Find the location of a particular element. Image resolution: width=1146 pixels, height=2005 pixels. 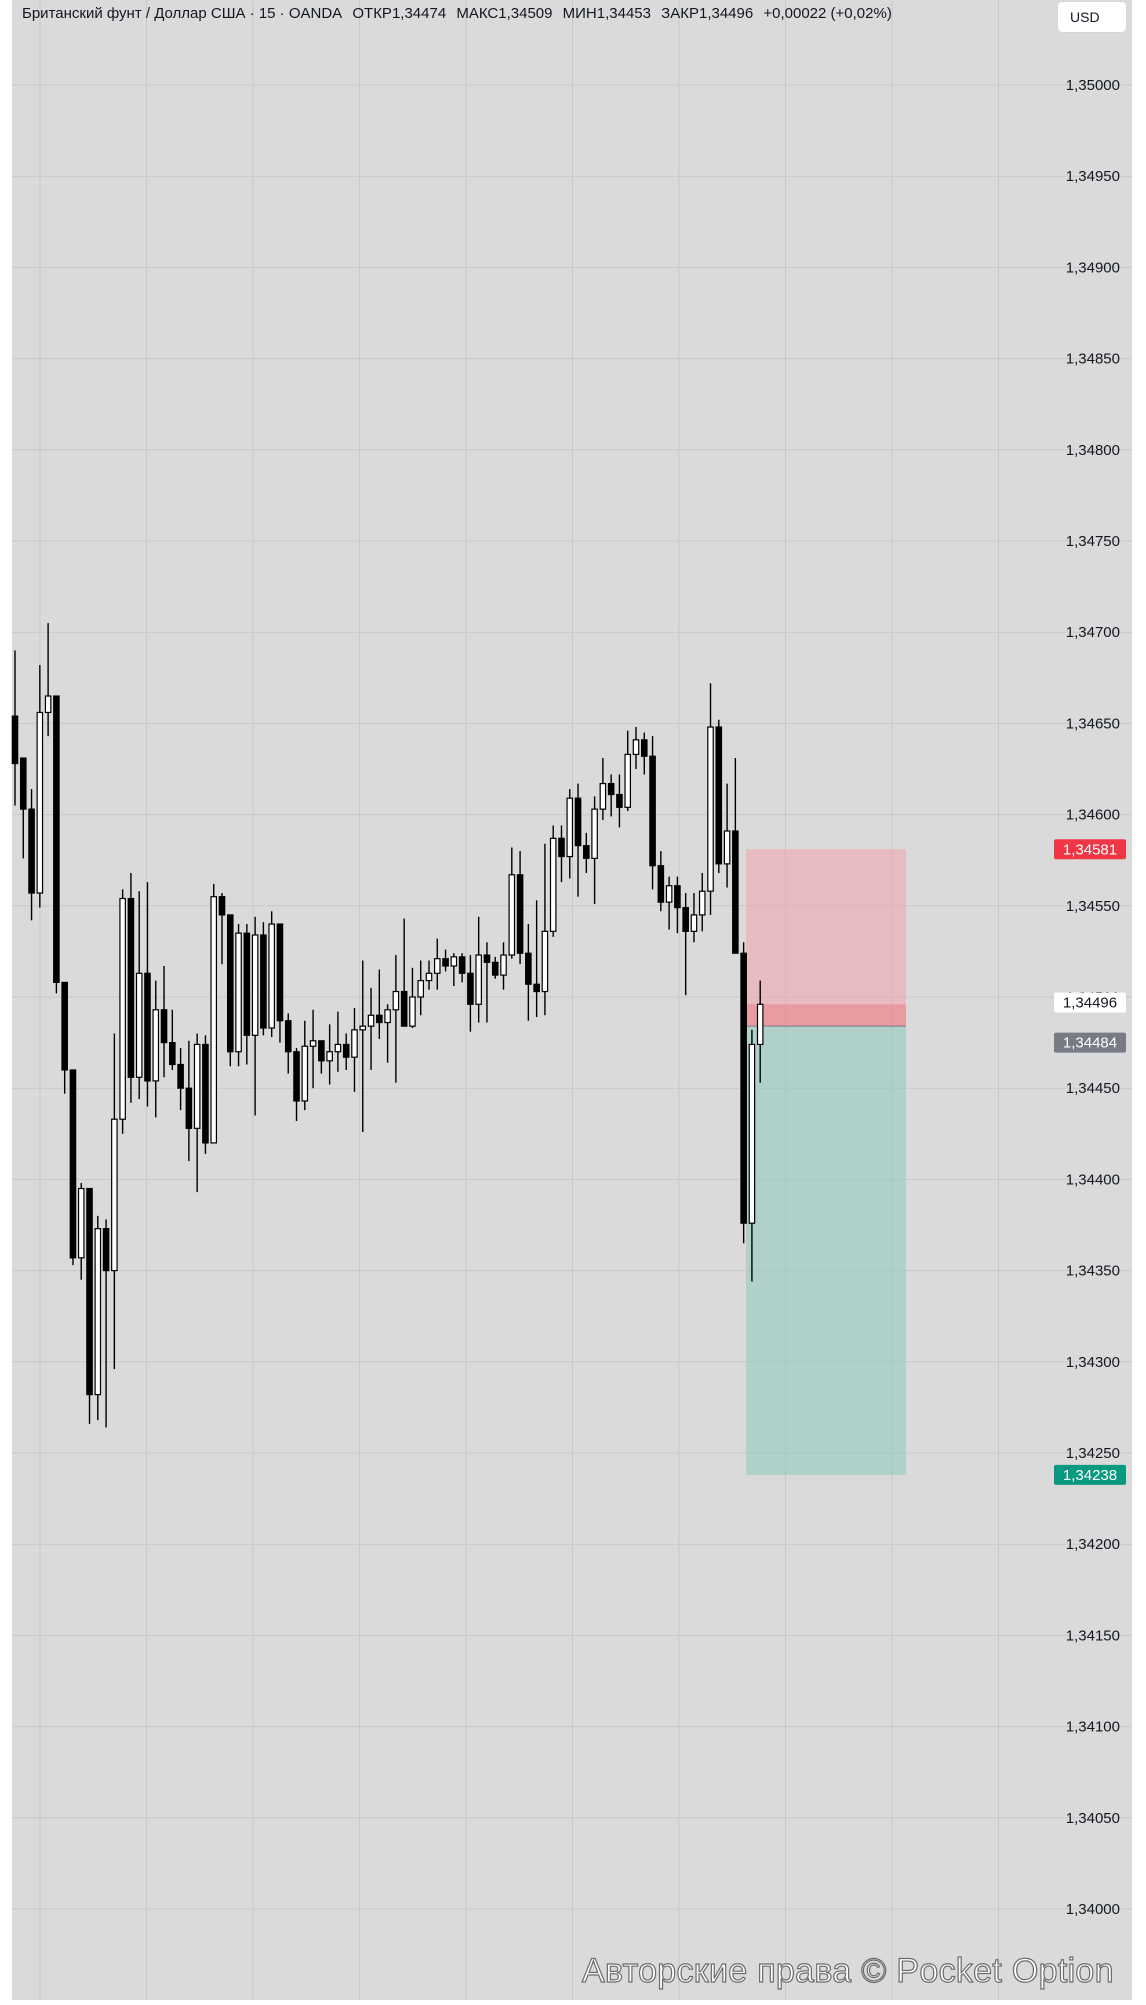

close-number: 1,34496 is located at coordinates (726, 13).